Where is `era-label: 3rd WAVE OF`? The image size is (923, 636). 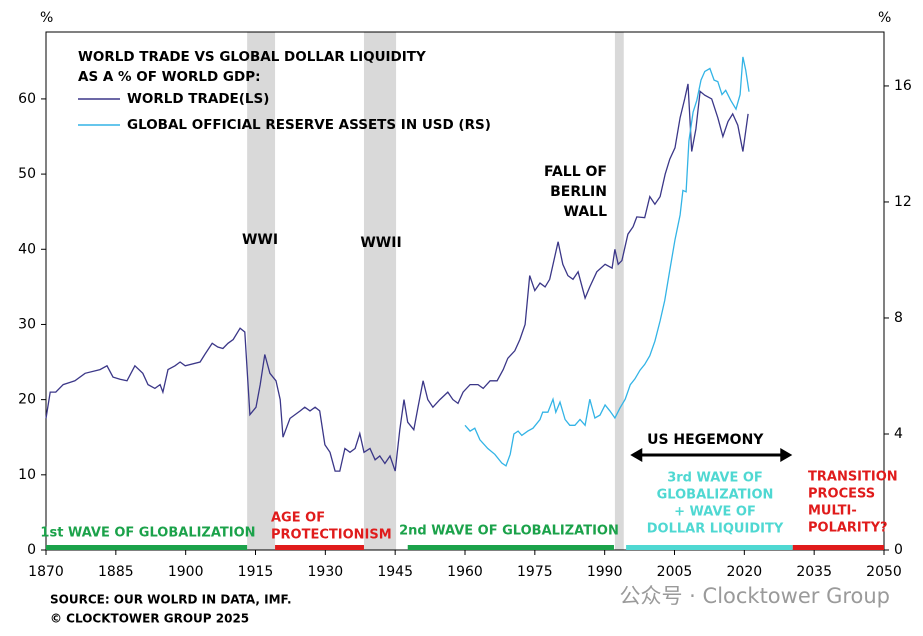
era-label: 3rd WAVE OF is located at coordinates (715, 478).